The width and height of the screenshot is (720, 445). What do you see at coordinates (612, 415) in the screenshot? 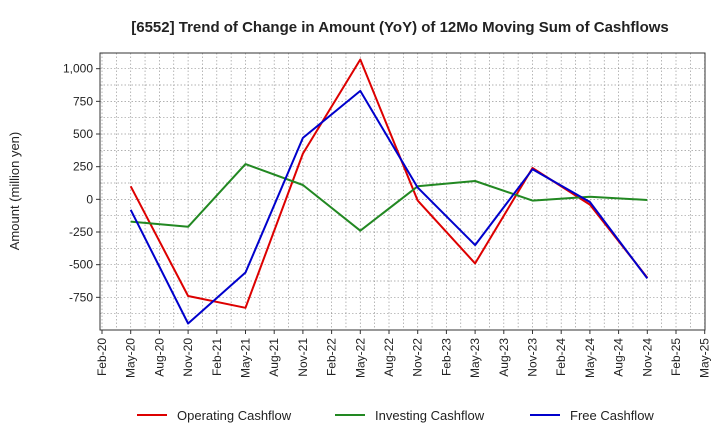
I see `legend-label-free-cashflow: Free Cashflow` at bounding box center [612, 415].